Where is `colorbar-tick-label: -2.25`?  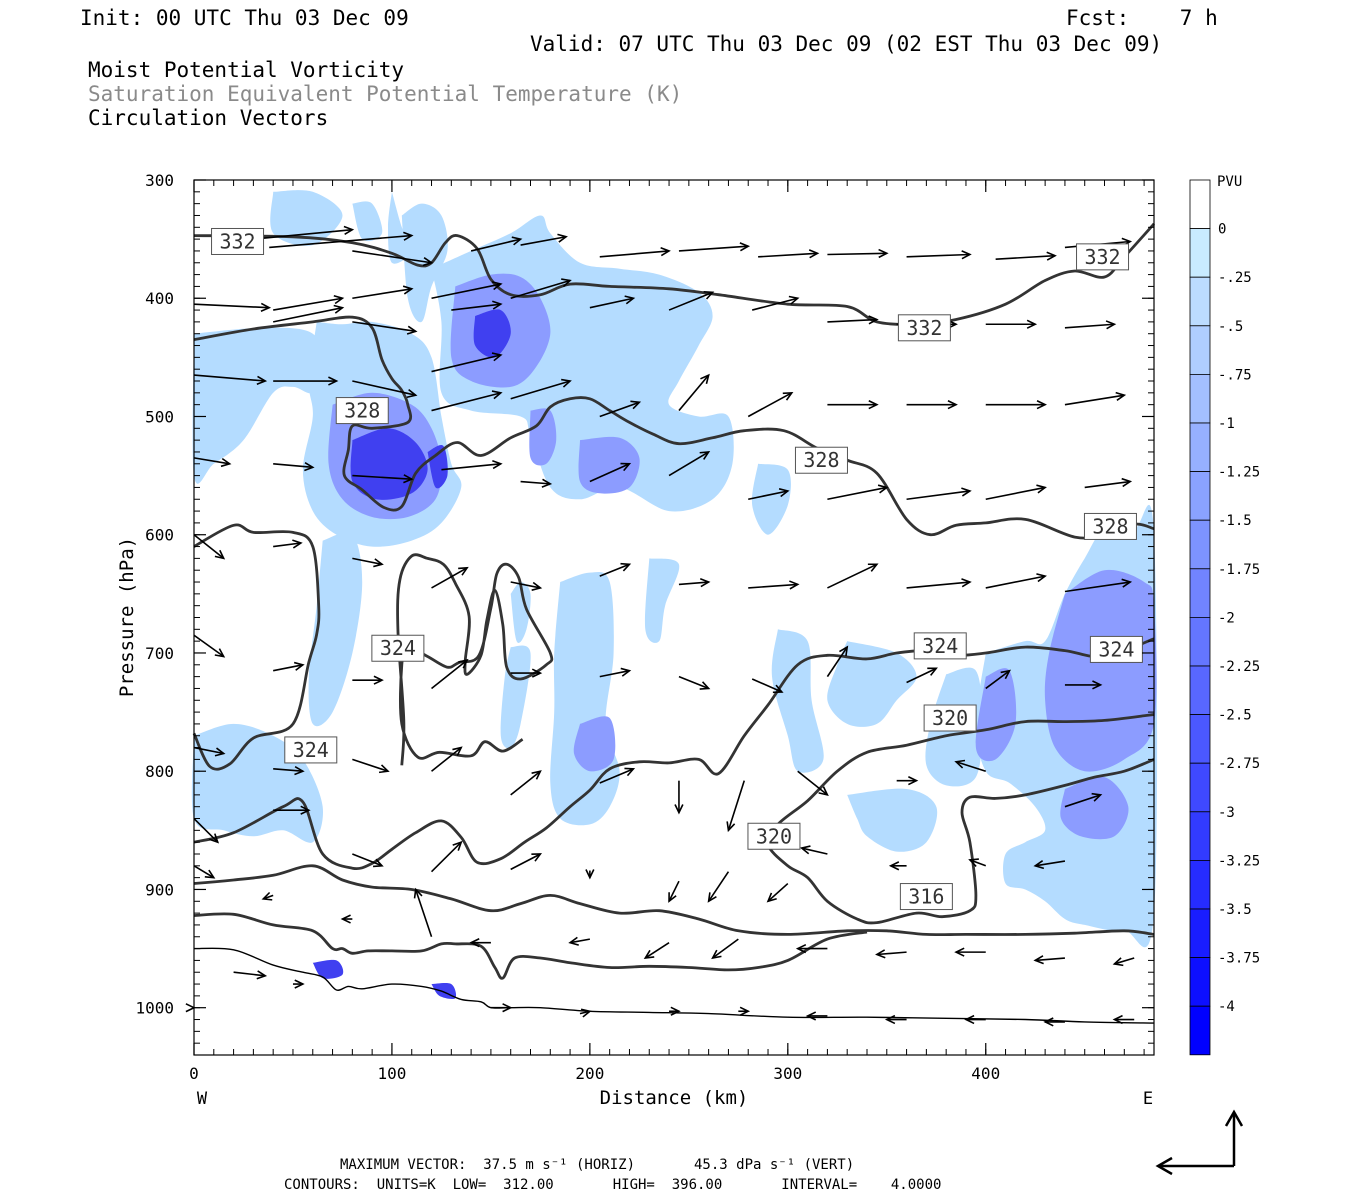
colorbar-tick-label: -2.25 is located at coordinates (1239, 667).